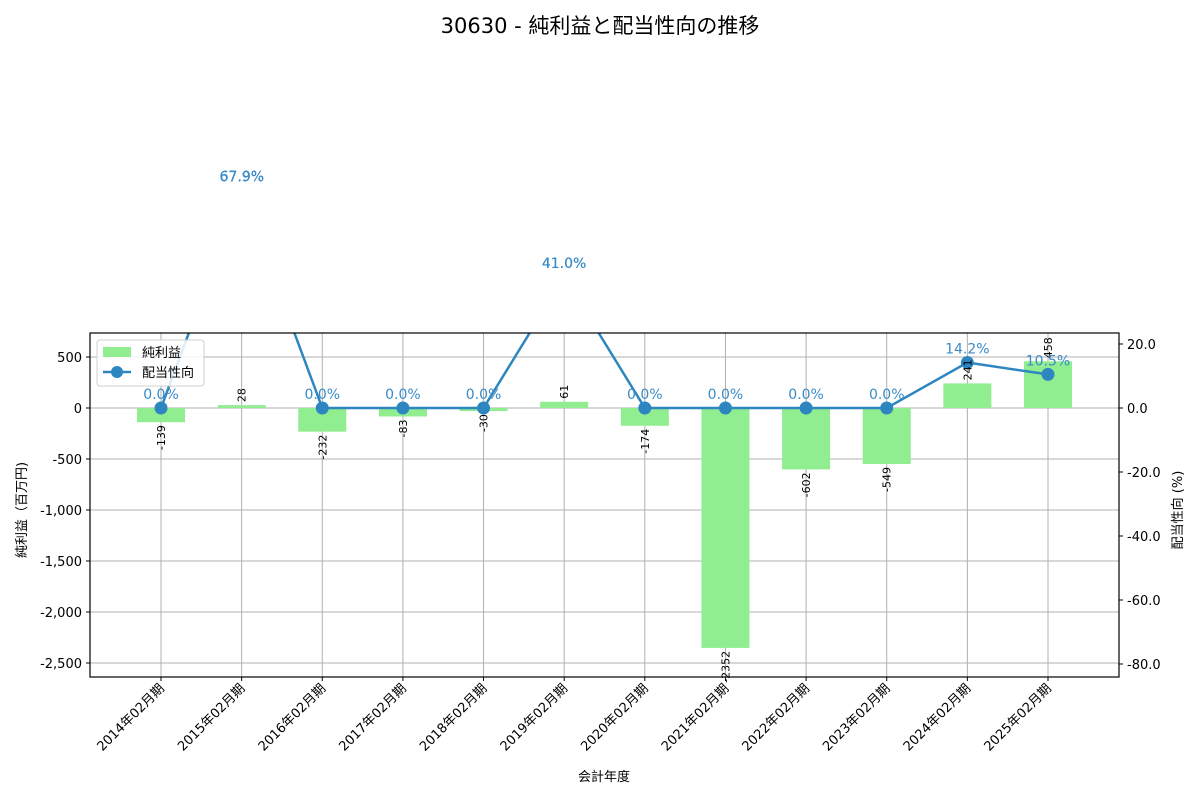 Image resolution: width=1200 pixels, height=800 pixels. What do you see at coordinates (117, 352) in the screenshot?
I see `legend-bar-swatch` at bounding box center [117, 352].